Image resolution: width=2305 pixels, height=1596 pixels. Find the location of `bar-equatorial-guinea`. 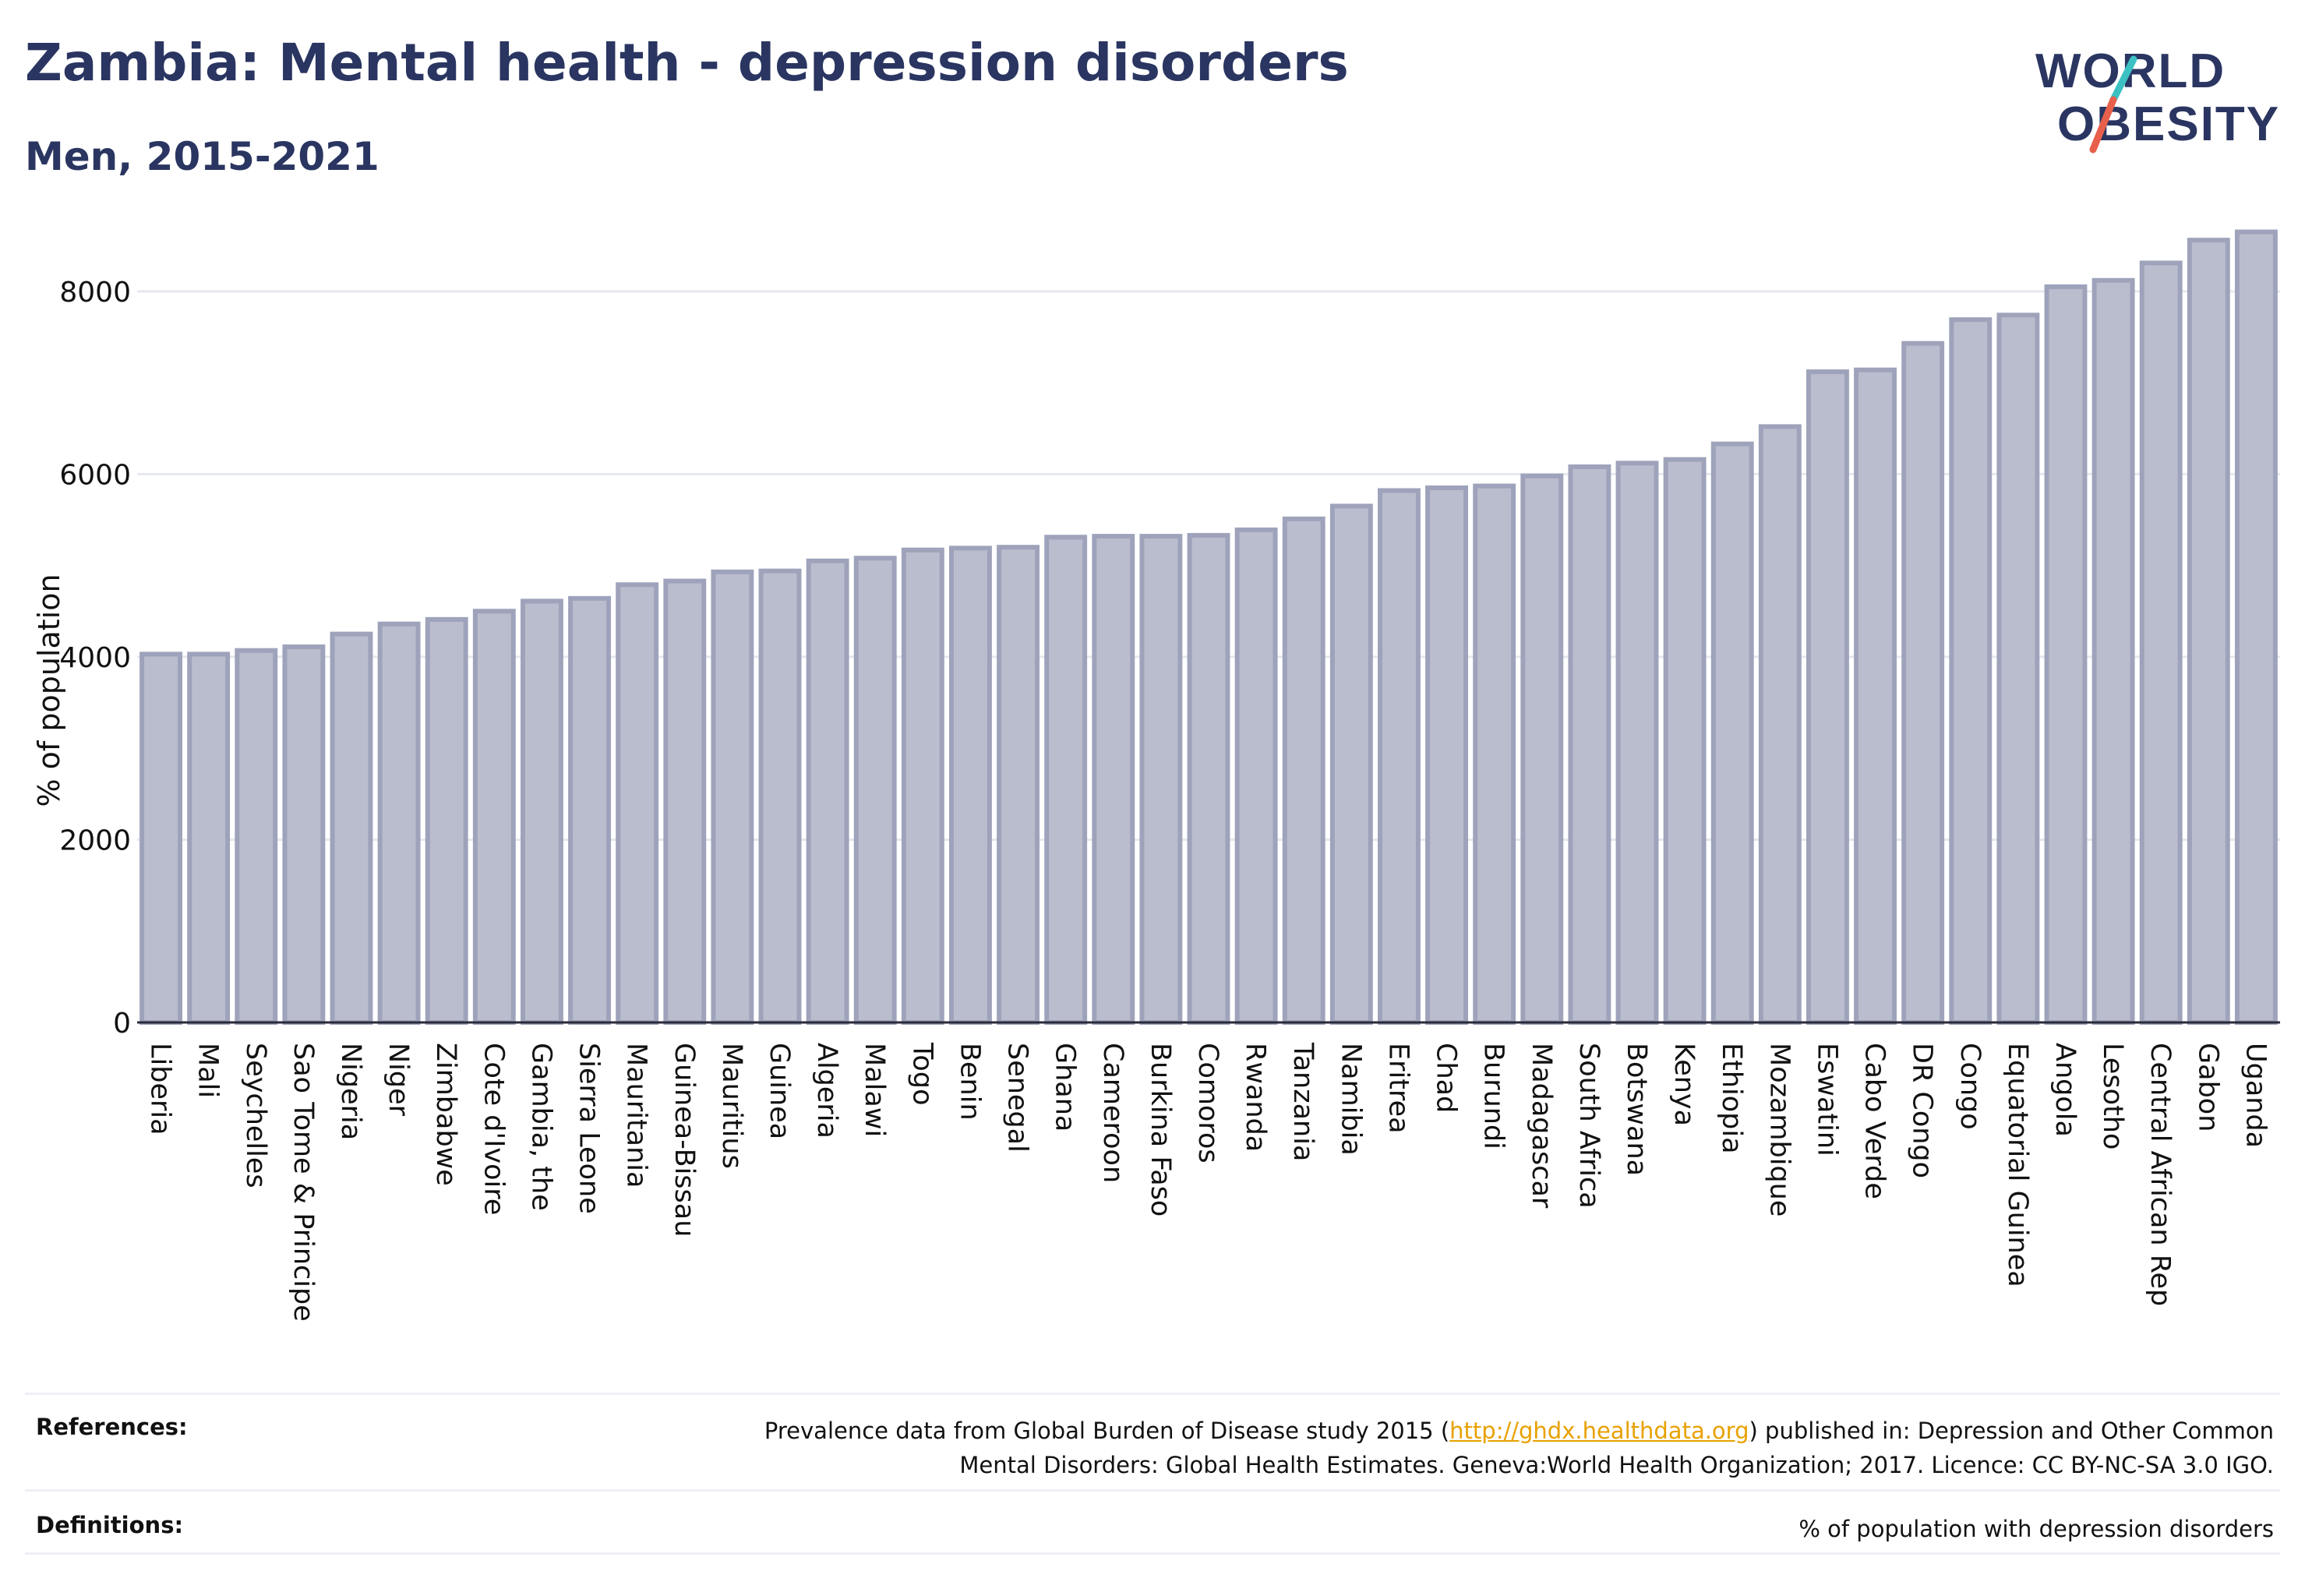

bar-equatorial-guinea is located at coordinates (2018, 668).